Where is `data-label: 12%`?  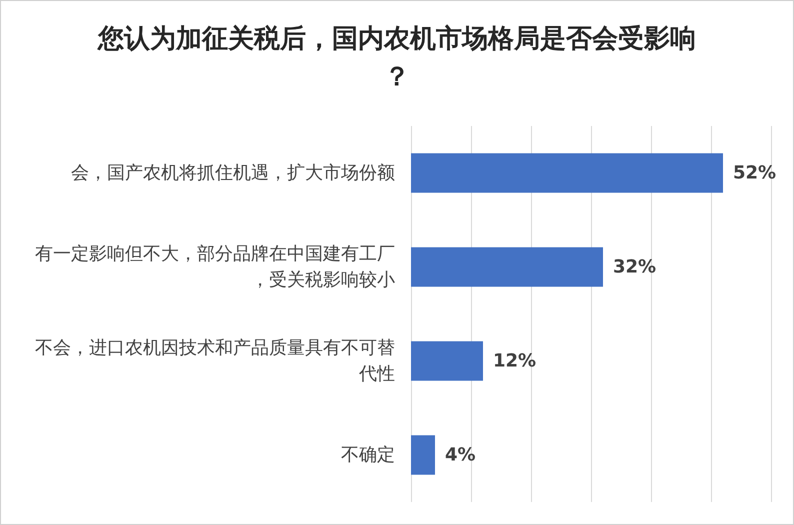 data-label: 12% is located at coordinates (514, 361).